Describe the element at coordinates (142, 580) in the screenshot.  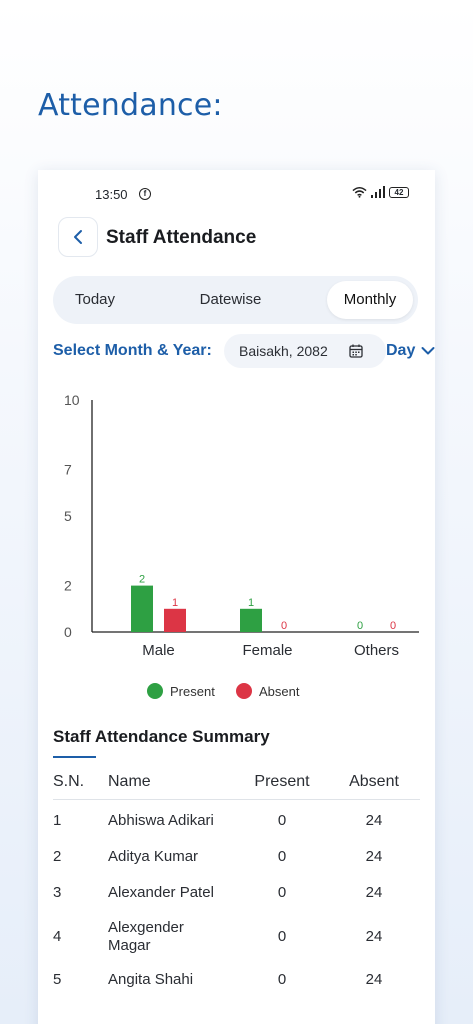
I see `data-label-present: 2` at that location.